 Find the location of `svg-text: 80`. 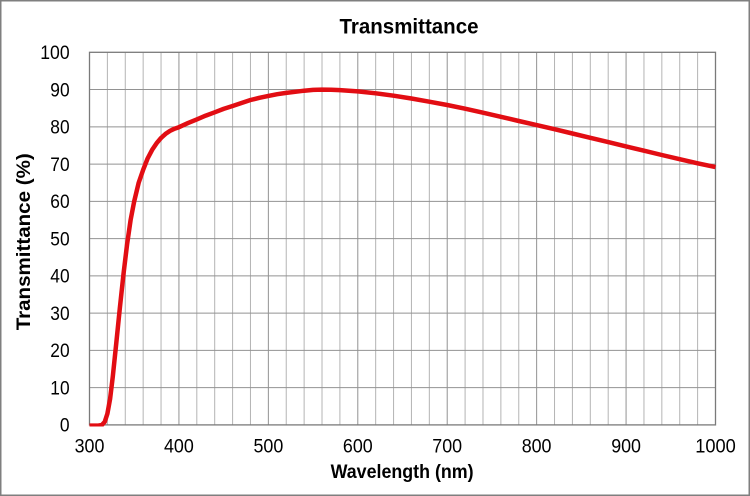

svg-text: 80 is located at coordinates (59, 128).